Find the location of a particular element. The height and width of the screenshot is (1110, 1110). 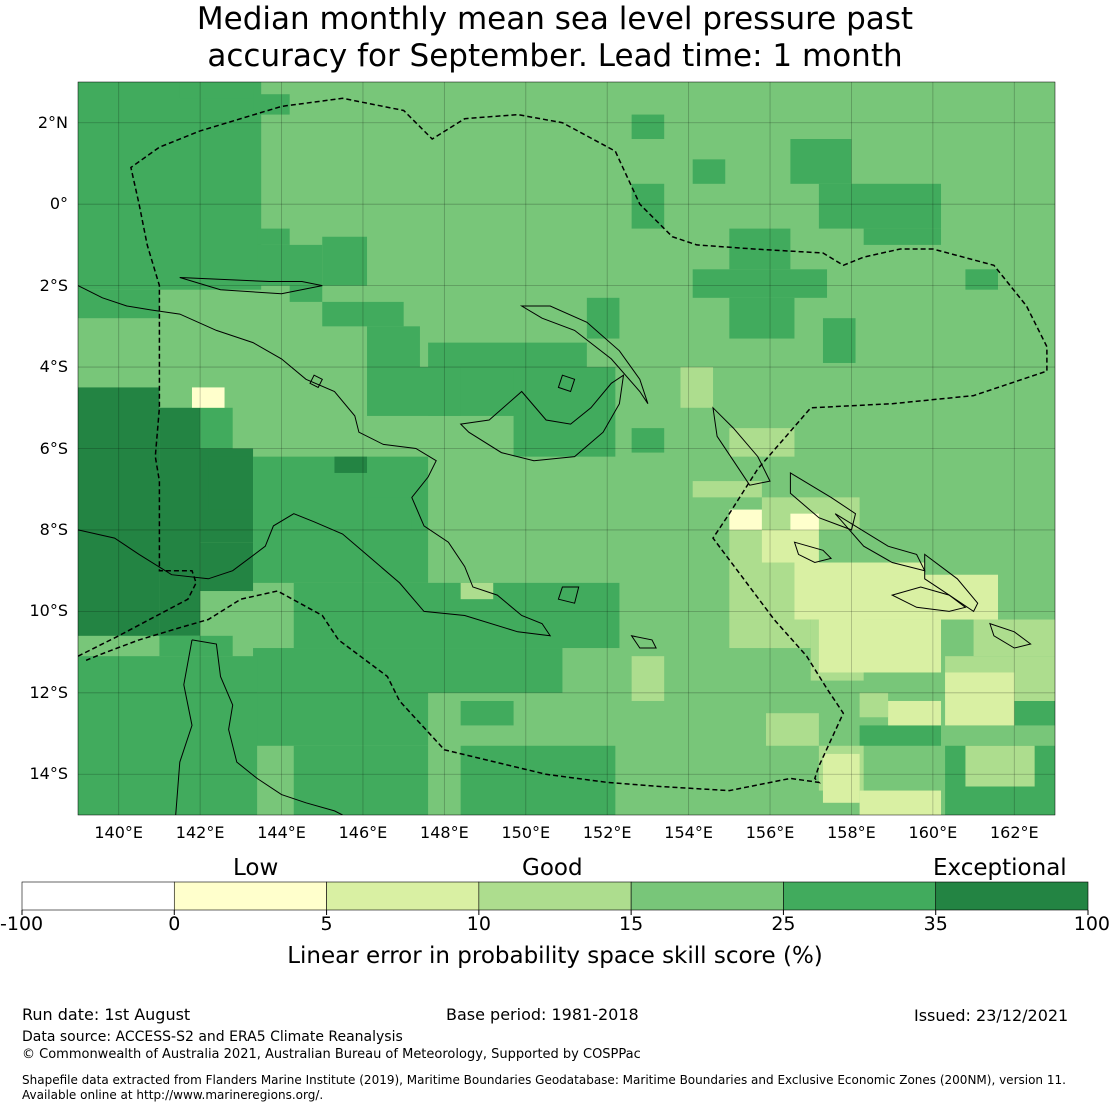

longitude-tick-label: 148°E is located at coordinates (444, 832).